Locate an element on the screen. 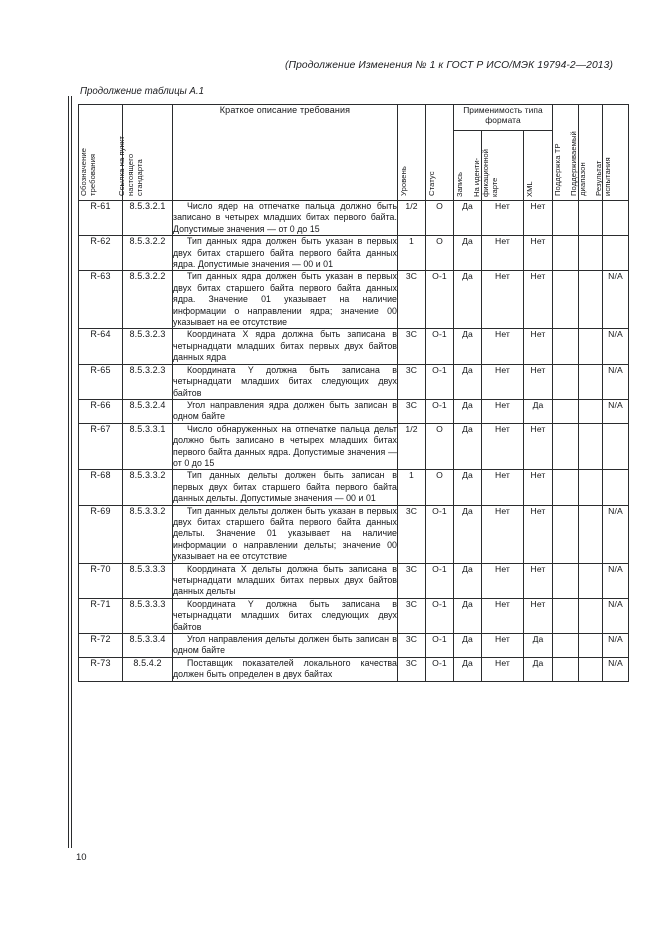  col-header-status-label: Статус is located at coordinates (431, 183).